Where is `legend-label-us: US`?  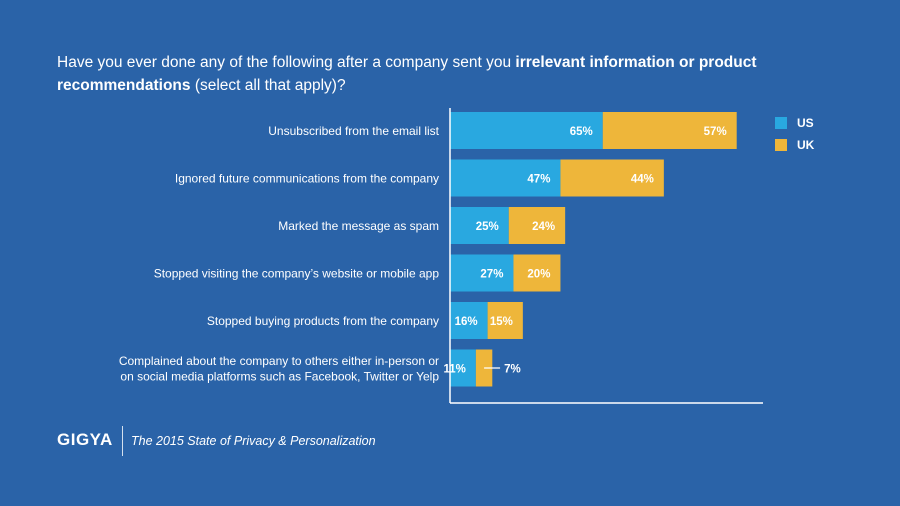 legend-label-us: US is located at coordinates (805, 123).